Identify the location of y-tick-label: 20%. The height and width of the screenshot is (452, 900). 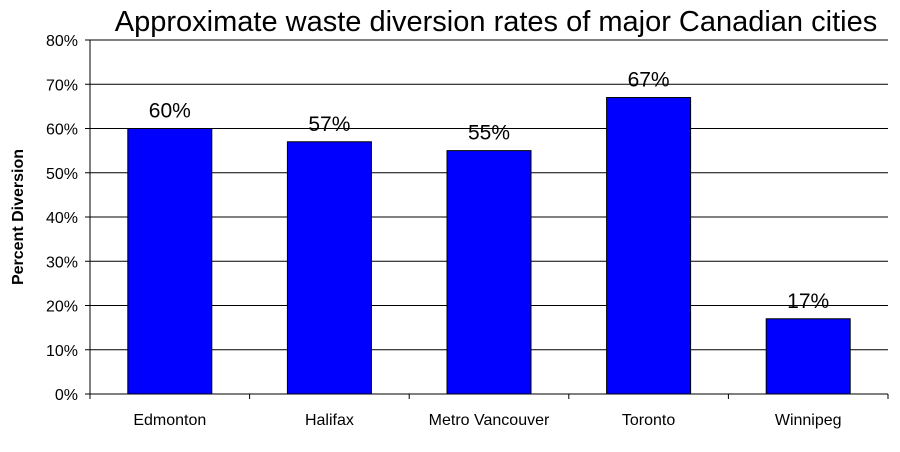
(62, 307).